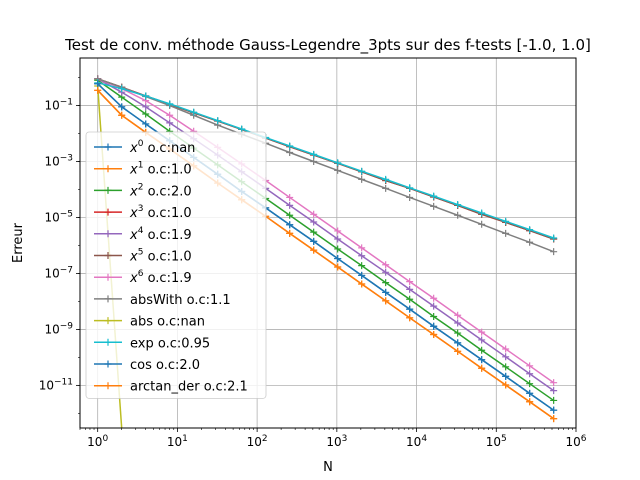  Describe the element at coordinates (143, 212) in the screenshot. I see `legend-entry: x3 o.c:1.0` at that location.